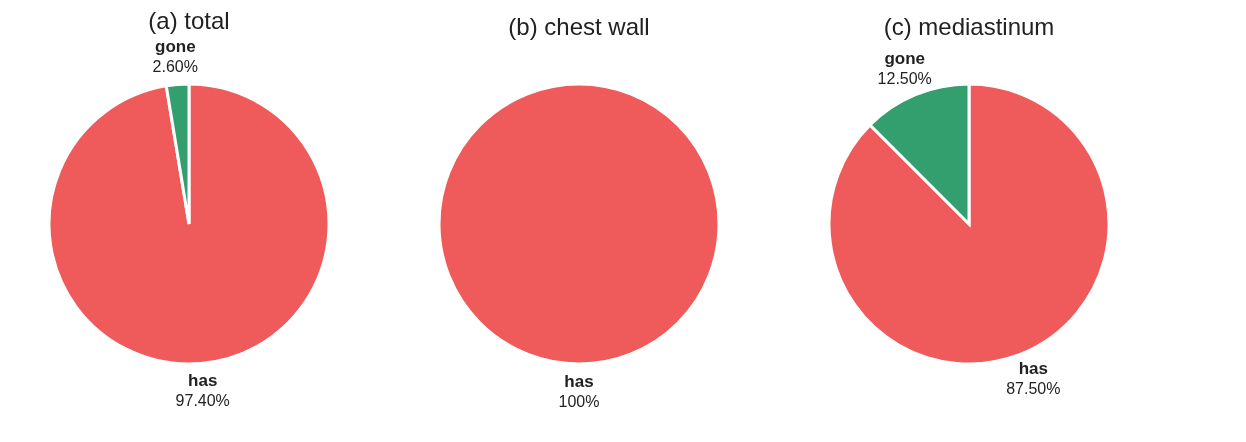  Describe the element at coordinates (202, 401) in the screenshot. I see `data-label: 97.40%` at that location.